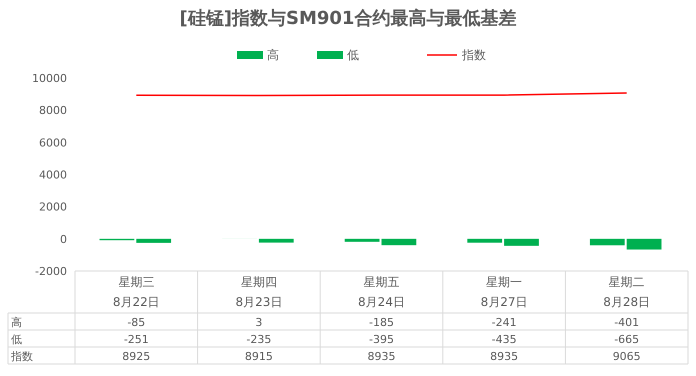 The image size is (696, 376). What do you see at coordinates (348, 18) in the screenshot?
I see `chart-title: [硅锰]指数与SM901合约最高与最低基差` at bounding box center [348, 18].